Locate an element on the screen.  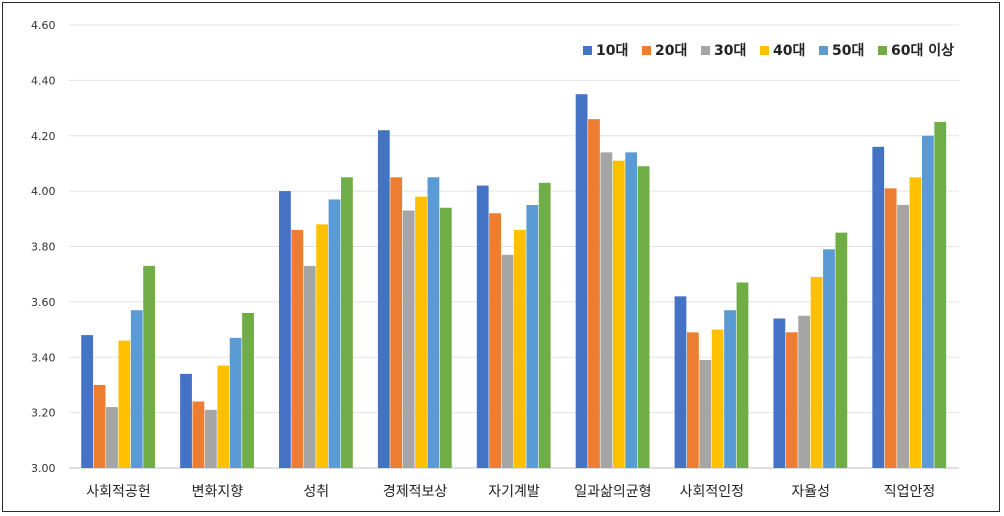
legend-label: 60대 이상 is located at coordinates (922, 50).